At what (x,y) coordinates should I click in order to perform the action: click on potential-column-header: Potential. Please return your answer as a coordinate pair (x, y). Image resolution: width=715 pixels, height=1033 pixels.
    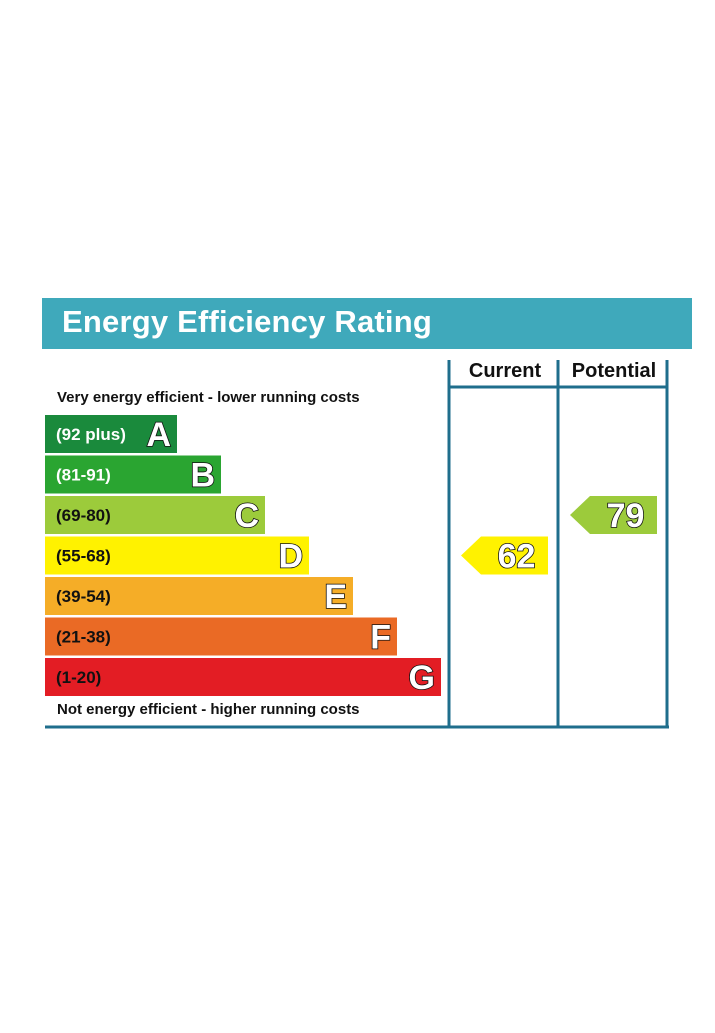
    Looking at the image, I should click on (614, 371).